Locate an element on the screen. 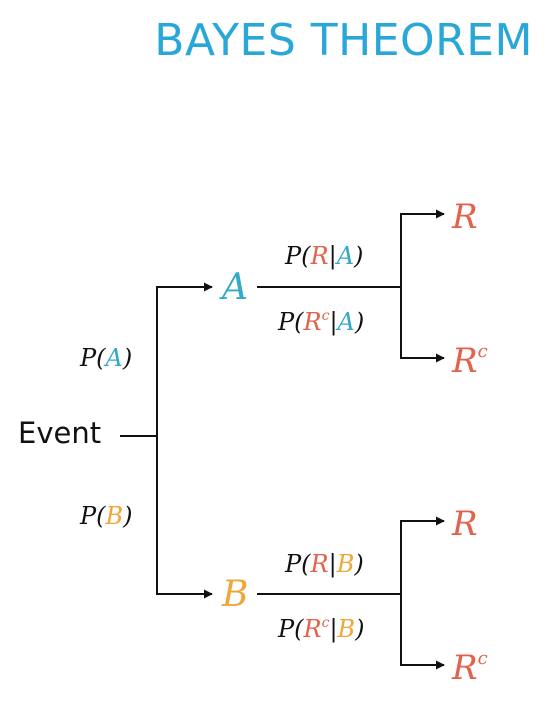  prob-a-suffix: ) is located at coordinates (127, 358).